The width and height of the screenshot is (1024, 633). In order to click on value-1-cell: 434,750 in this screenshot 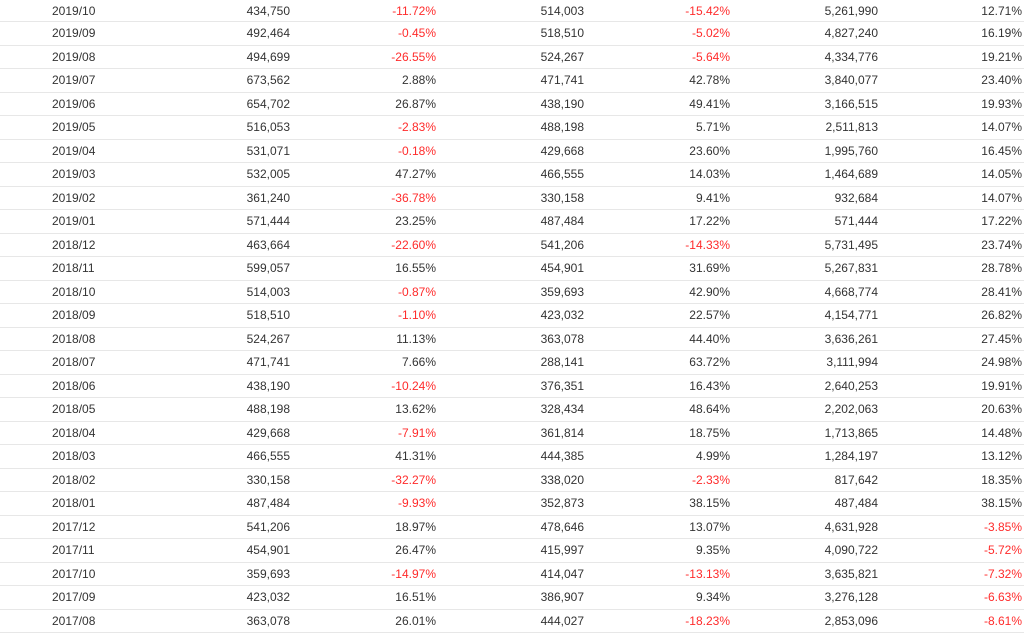, I will do `click(268, 11)`.